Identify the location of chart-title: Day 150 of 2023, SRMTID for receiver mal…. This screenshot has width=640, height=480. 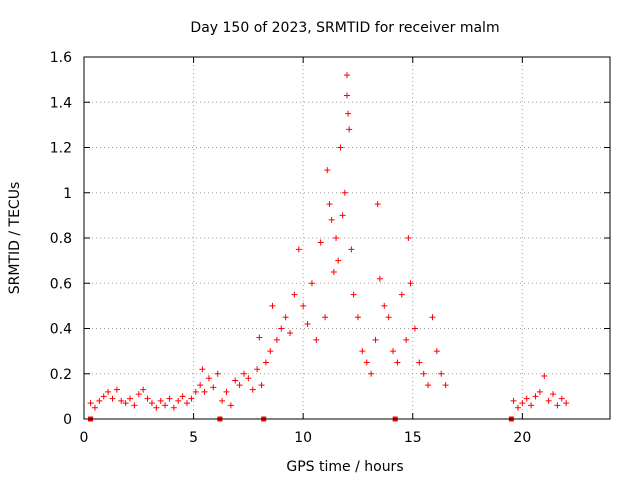
(344, 28).